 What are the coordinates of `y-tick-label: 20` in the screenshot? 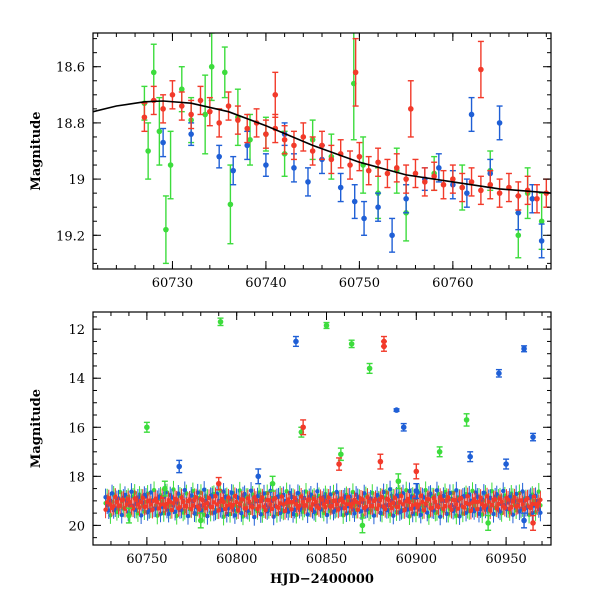 It's located at (76, 526).